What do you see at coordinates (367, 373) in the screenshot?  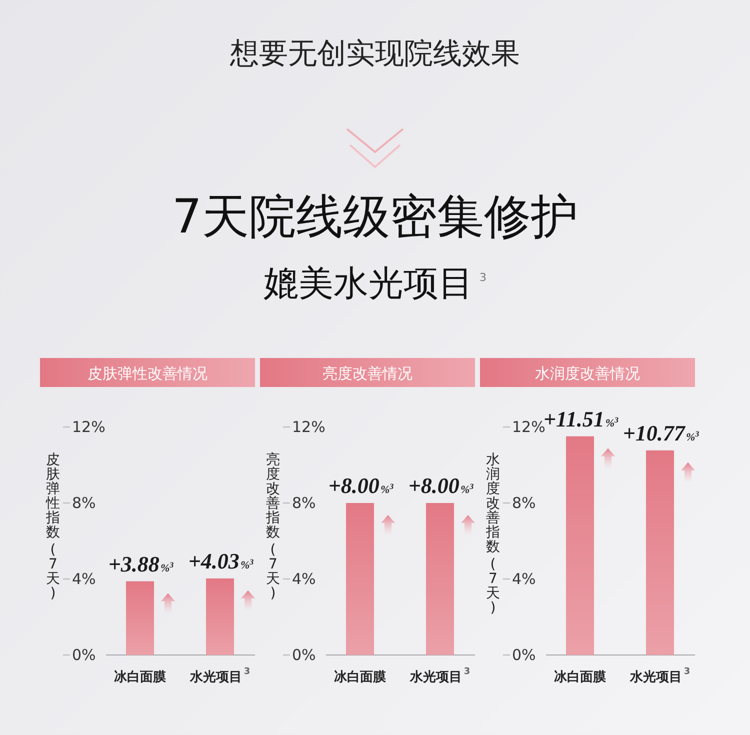 I see `chart-title: 亮度改善情况` at bounding box center [367, 373].